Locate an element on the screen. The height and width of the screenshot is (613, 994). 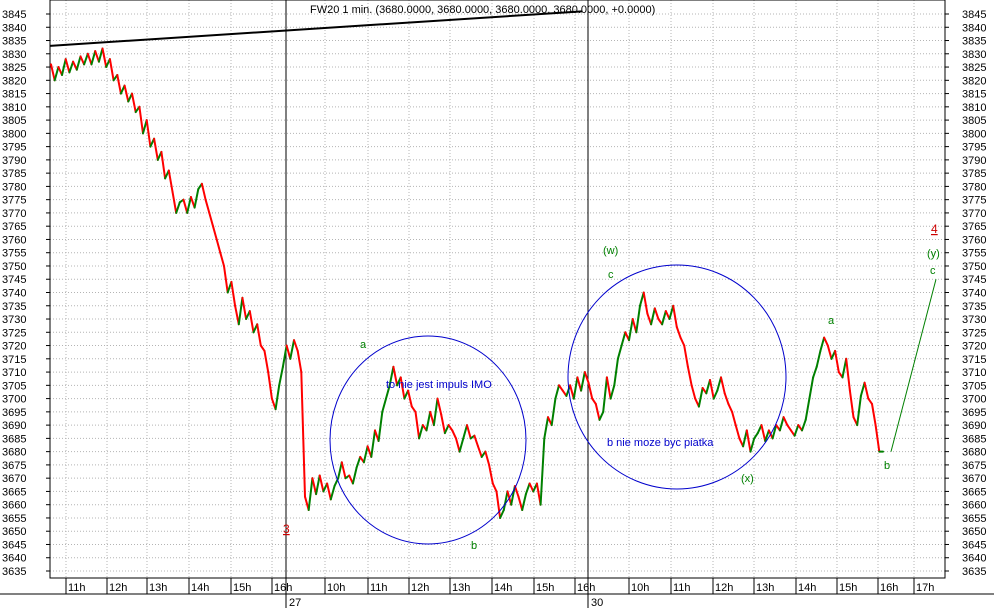
x-tick-label: 16h is located at coordinates (586, 588).